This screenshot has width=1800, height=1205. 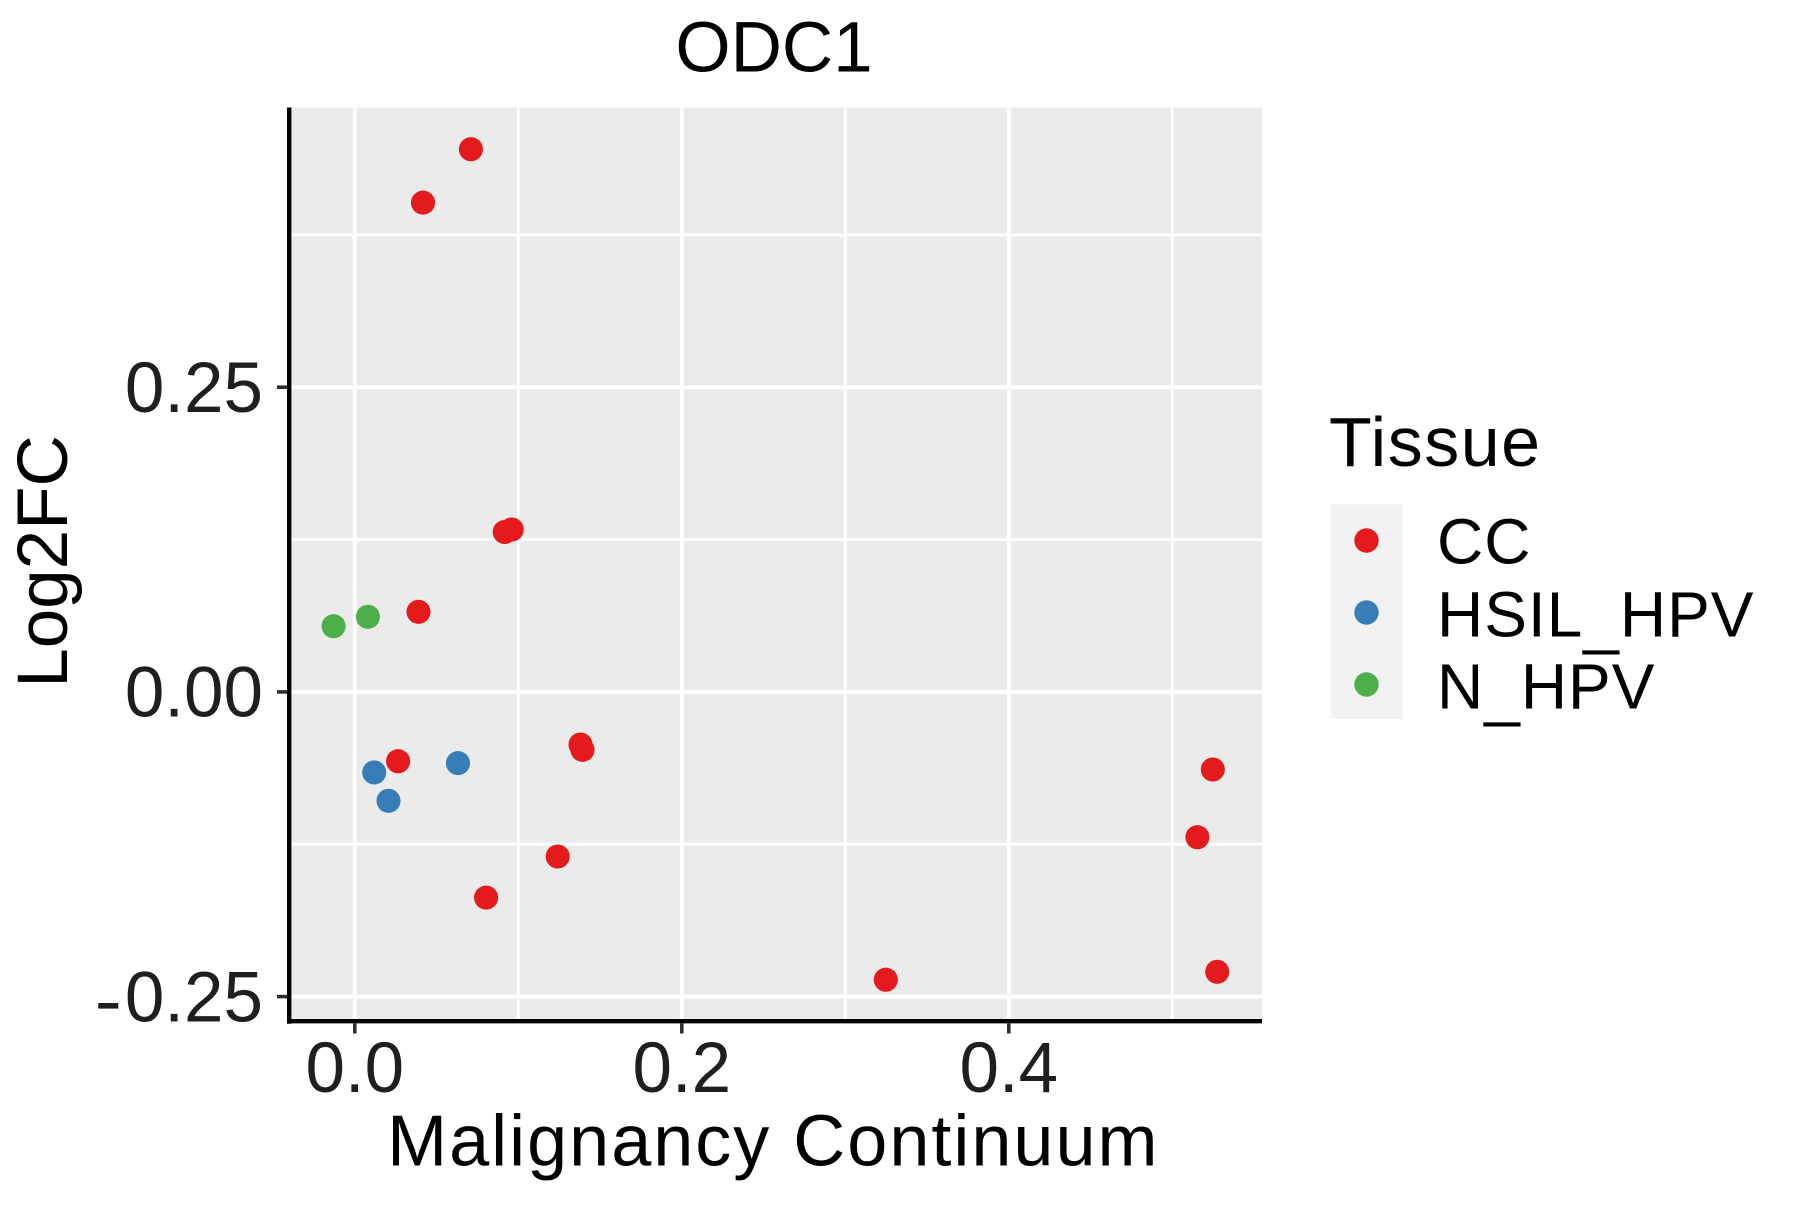 What do you see at coordinates (1435, 442) in the screenshot?
I see `svg-text: Tissue` at bounding box center [1435, 442].